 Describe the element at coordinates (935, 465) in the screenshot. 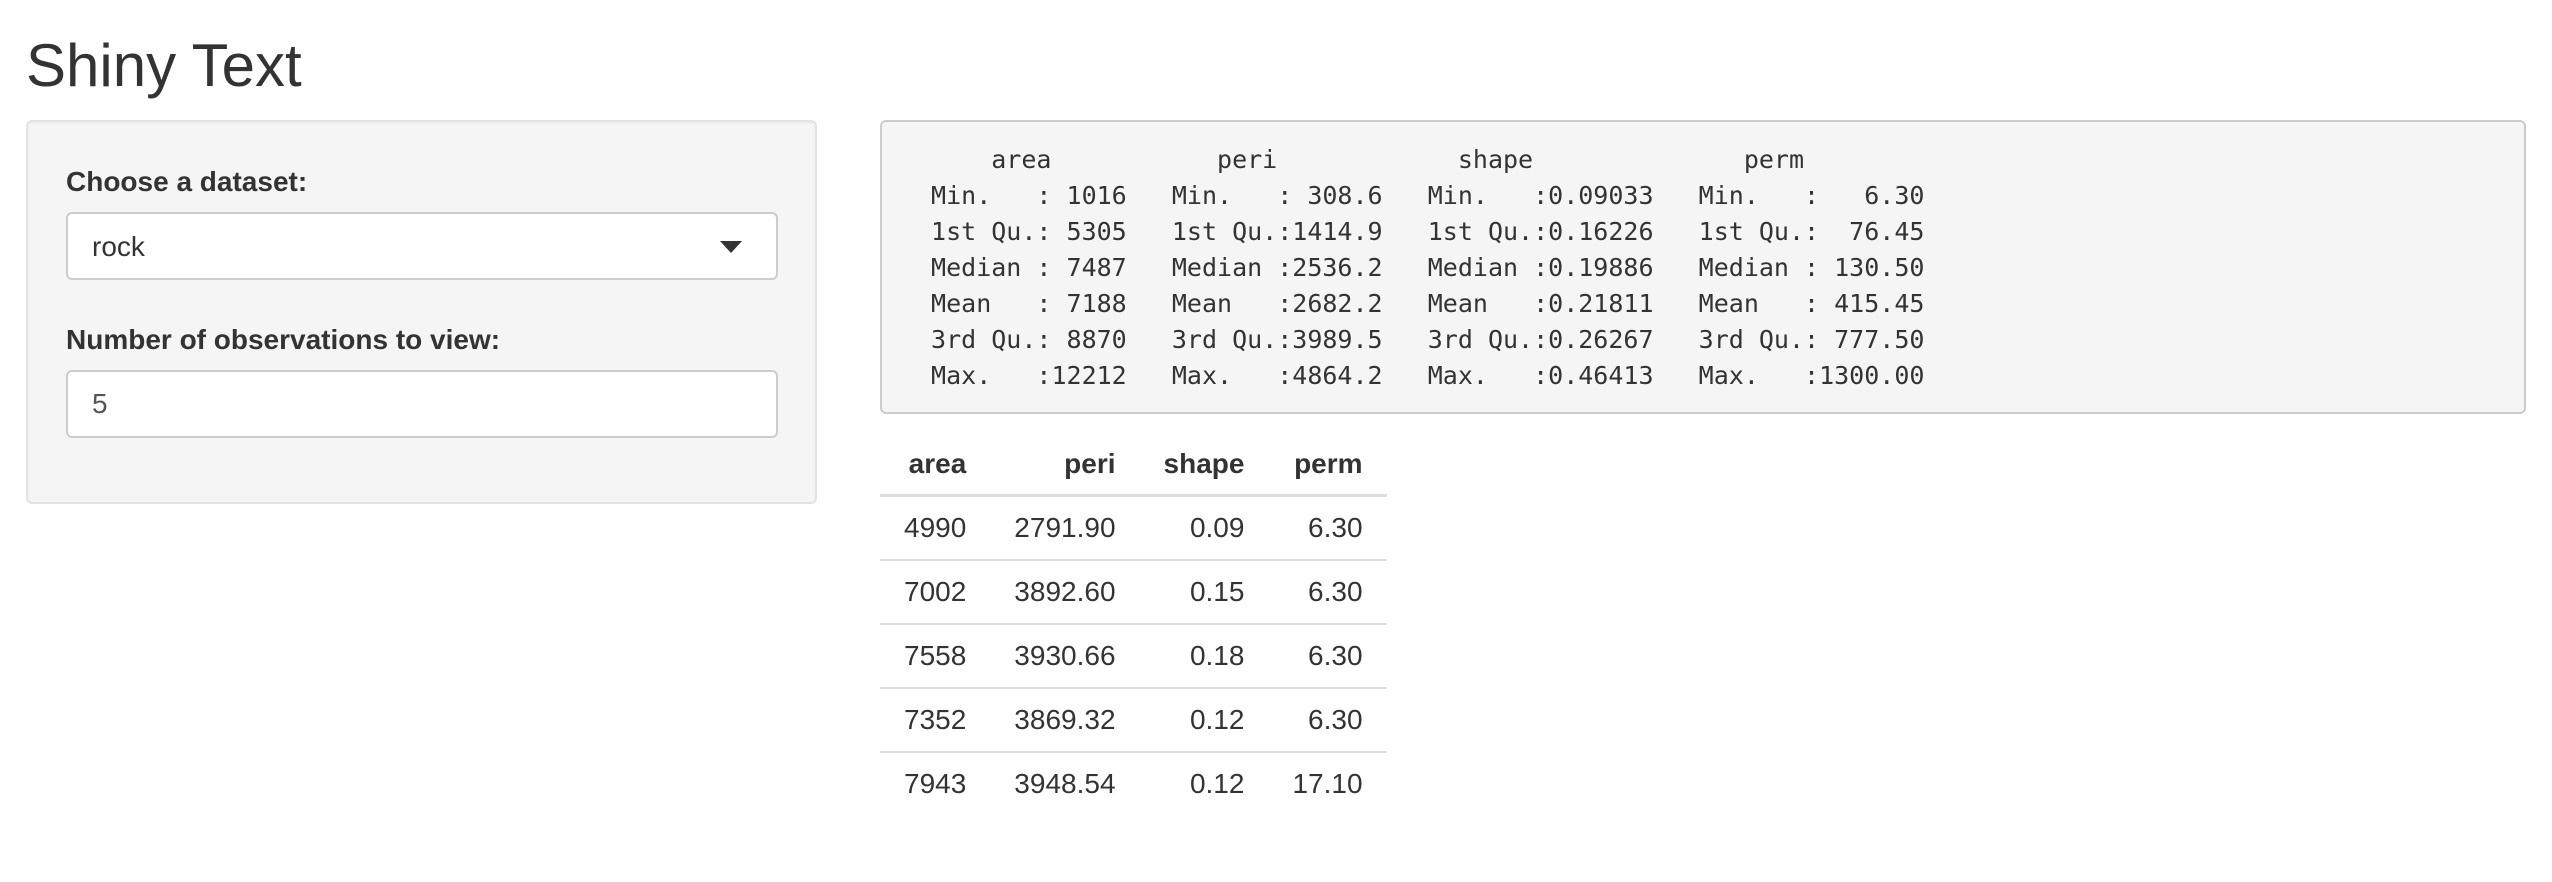

I see `column-header-area: area` at that location.